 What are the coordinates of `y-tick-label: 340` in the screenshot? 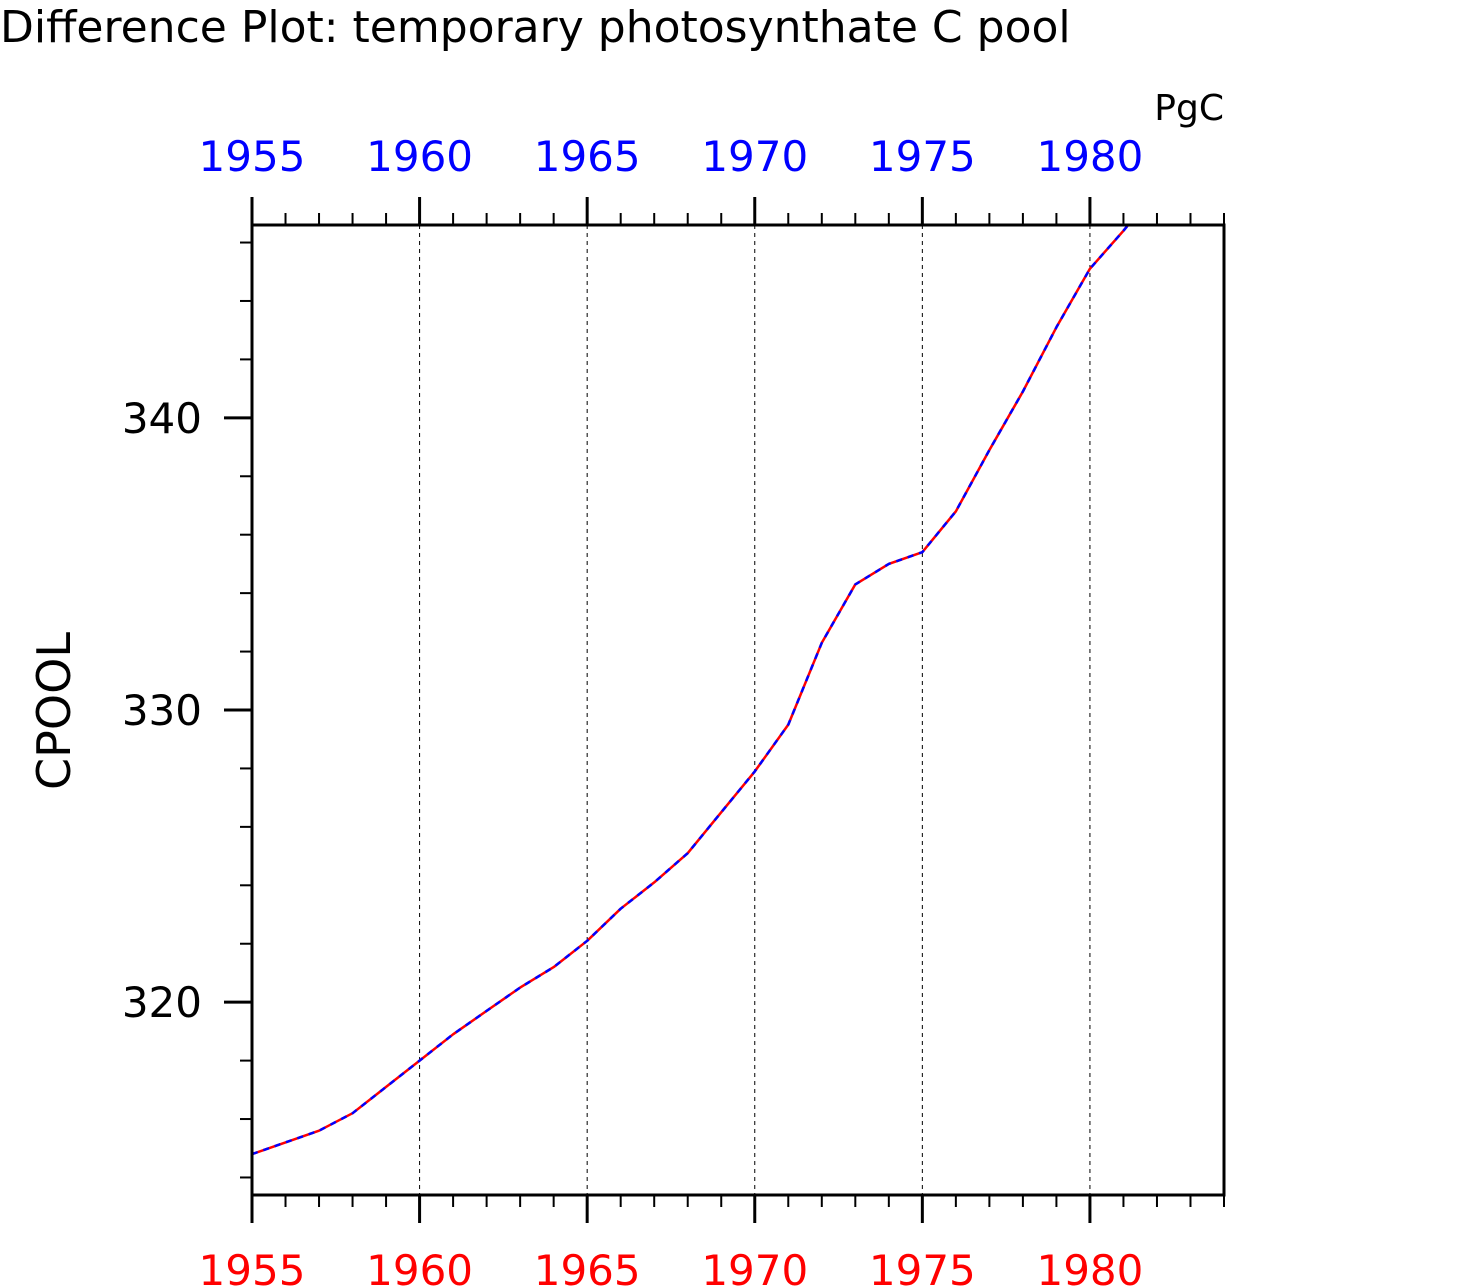 It's located at (162, 418).